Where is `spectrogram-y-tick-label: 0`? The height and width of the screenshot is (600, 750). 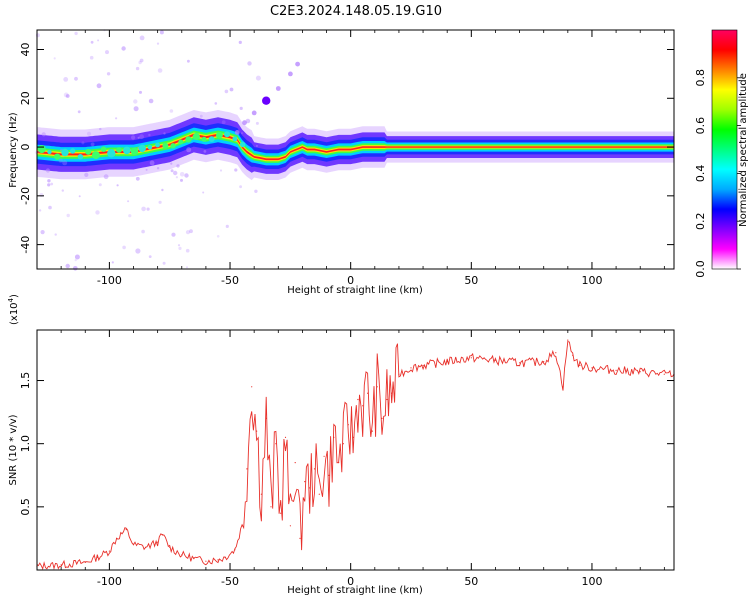
spectrogram-y-tick-label: 0 is located at coordinates (25, 147).